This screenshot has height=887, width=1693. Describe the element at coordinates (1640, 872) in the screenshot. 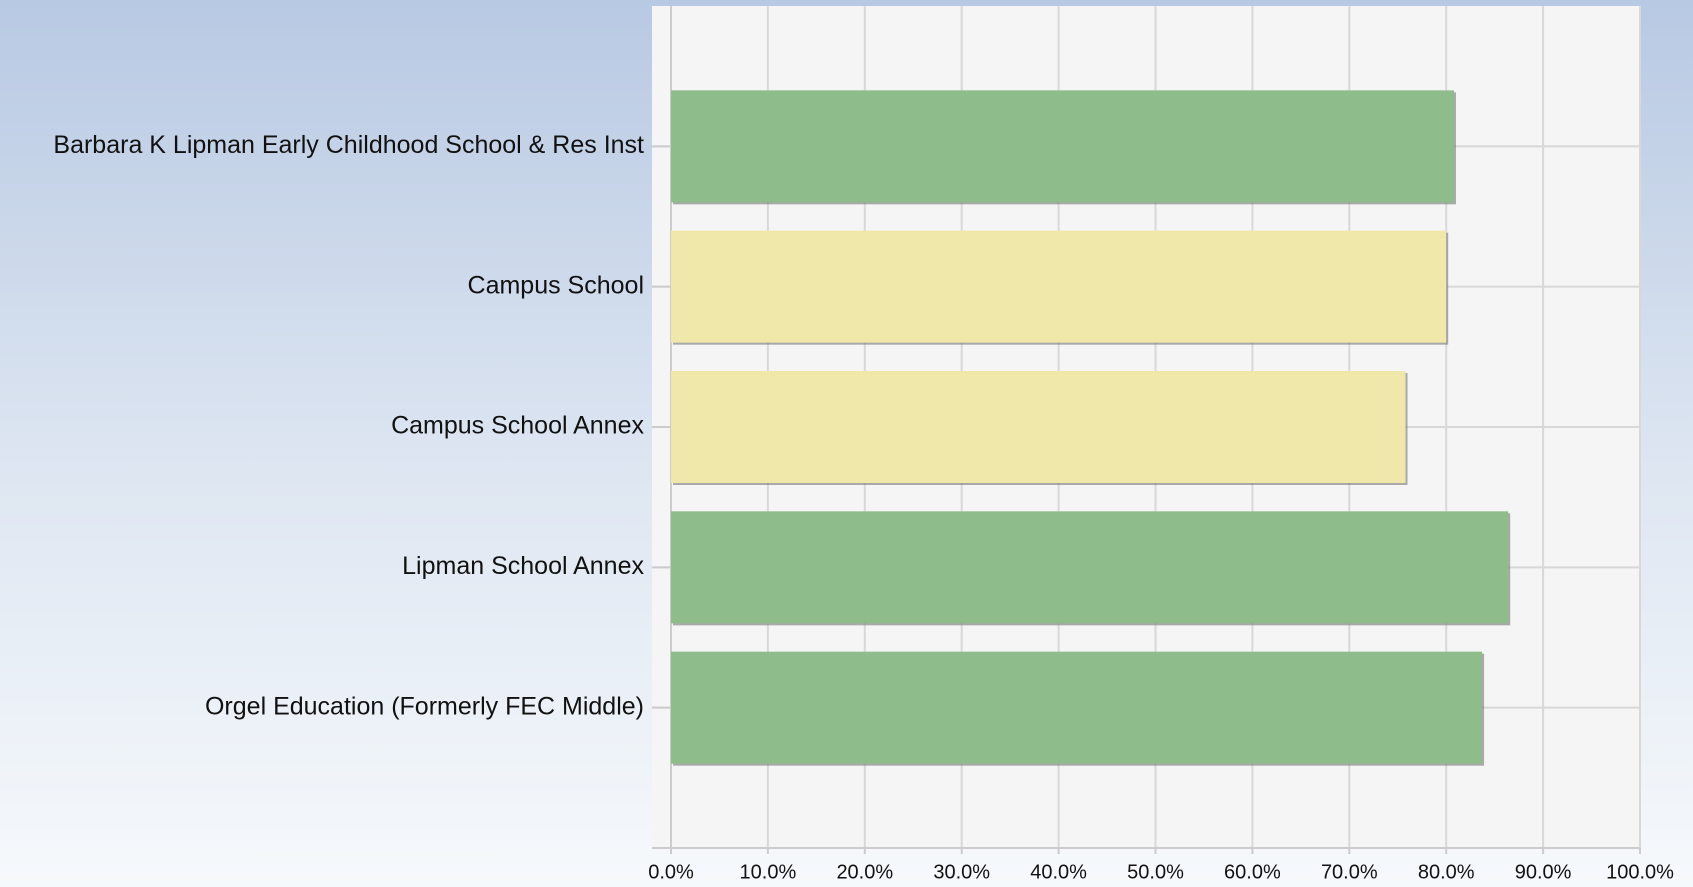

I see `x-tick-label: 100.0%` at that location.